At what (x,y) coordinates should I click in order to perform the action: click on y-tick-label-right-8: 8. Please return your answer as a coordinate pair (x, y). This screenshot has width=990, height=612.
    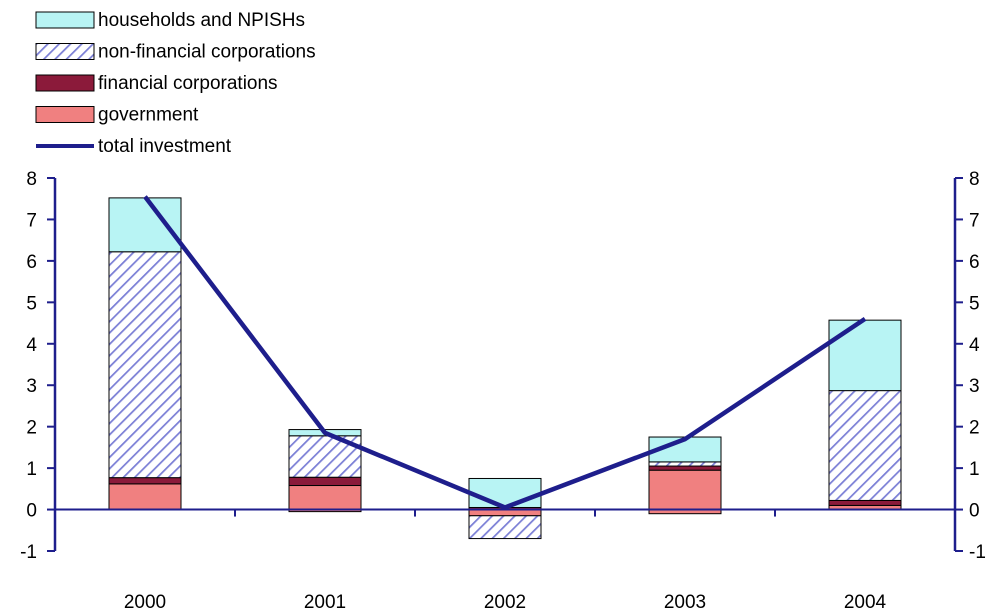
    Looking at the image, I should click on (974, 179).